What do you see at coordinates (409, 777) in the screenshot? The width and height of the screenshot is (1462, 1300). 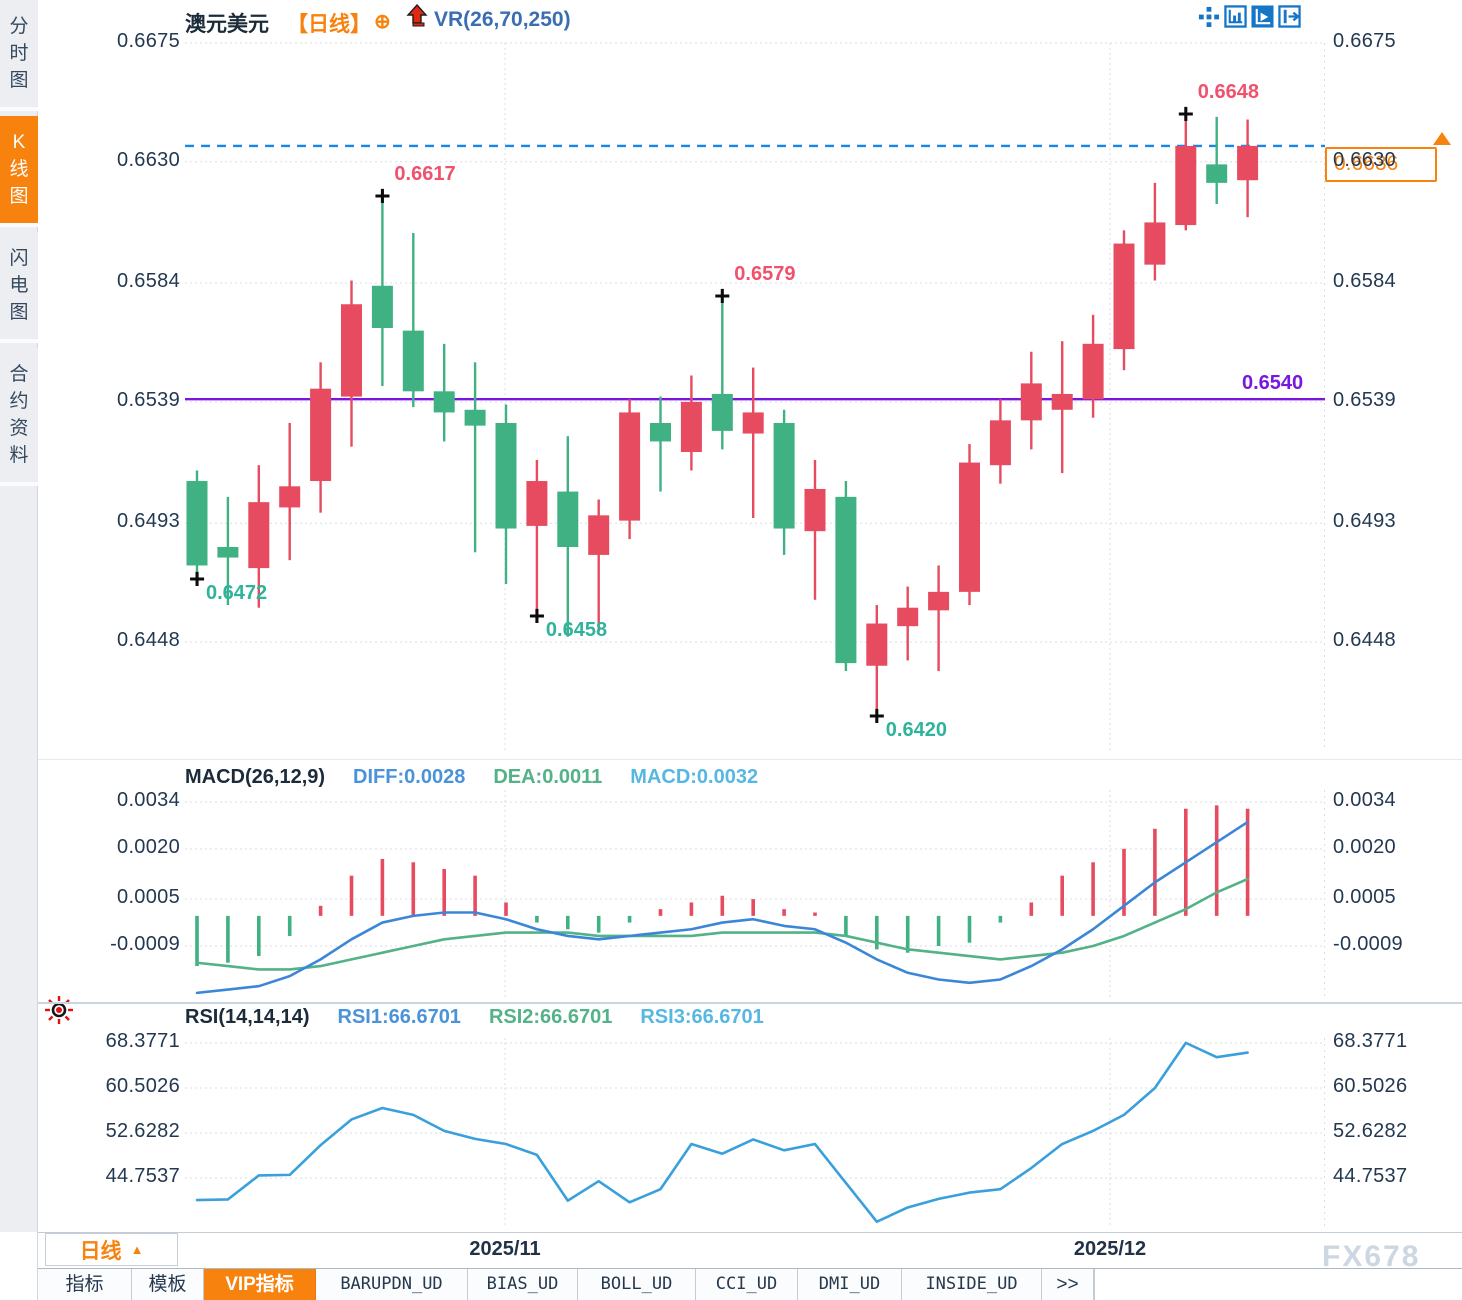 I see `macd-diff-value: DIFF:0.0028` at bounding box center [409, 777].